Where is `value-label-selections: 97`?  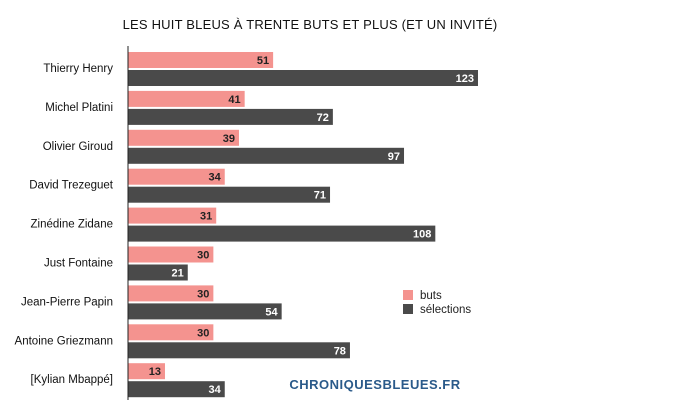
value-label-selections: 97 is located at coordinates (394, 157).